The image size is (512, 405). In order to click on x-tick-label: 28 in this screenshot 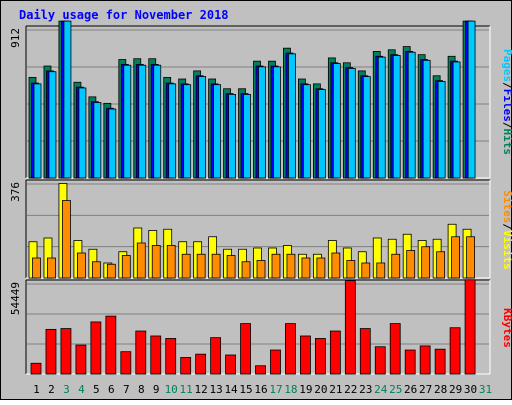, I will do `click(440, 389)`.